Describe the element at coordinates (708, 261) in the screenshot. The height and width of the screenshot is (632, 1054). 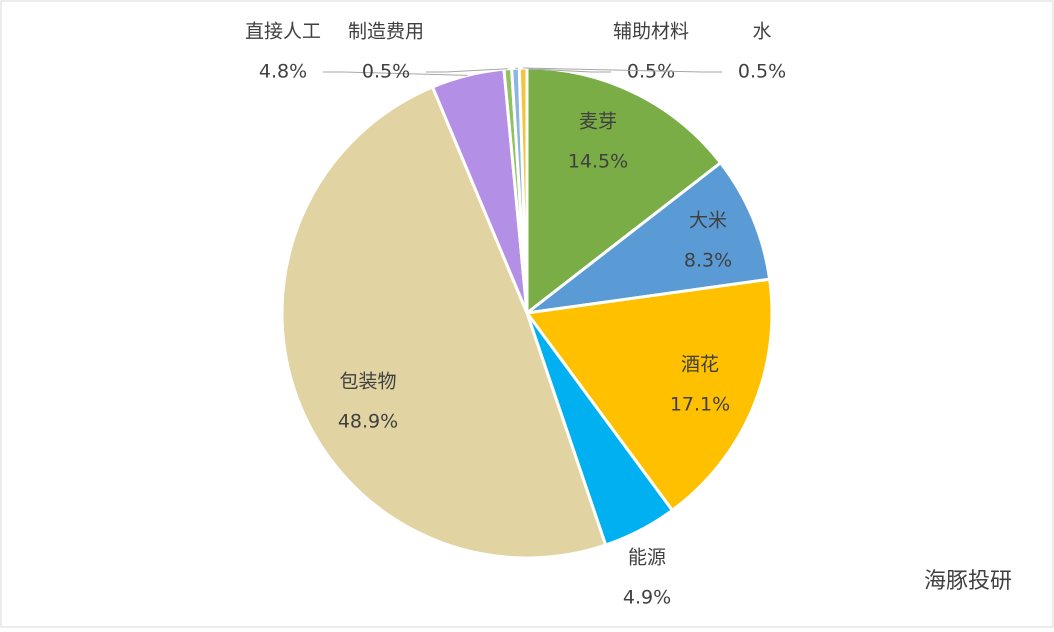
I see `value-label: 8.3%` at that location.